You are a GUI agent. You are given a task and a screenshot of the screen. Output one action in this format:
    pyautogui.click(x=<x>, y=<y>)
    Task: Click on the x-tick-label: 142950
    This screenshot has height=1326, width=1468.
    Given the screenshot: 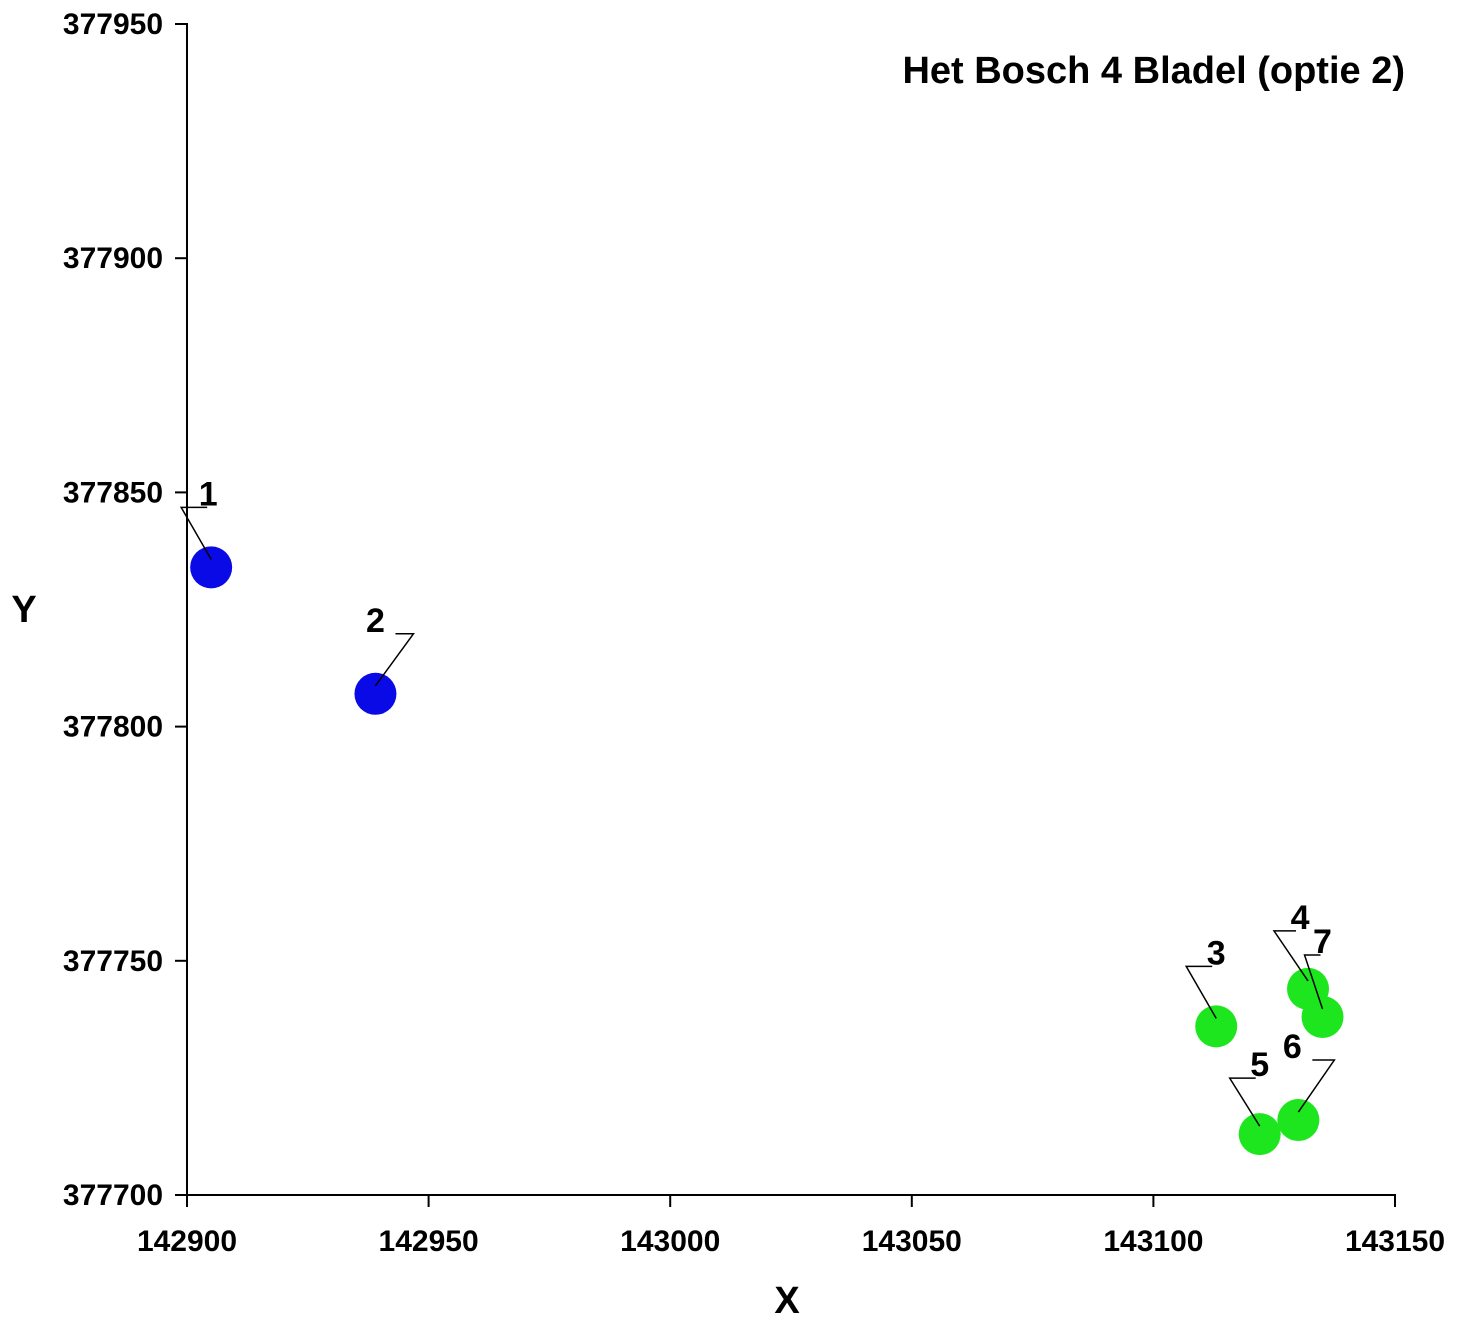 What is the action you would take?
    pyautogui.click(x=429, y=1241)
    